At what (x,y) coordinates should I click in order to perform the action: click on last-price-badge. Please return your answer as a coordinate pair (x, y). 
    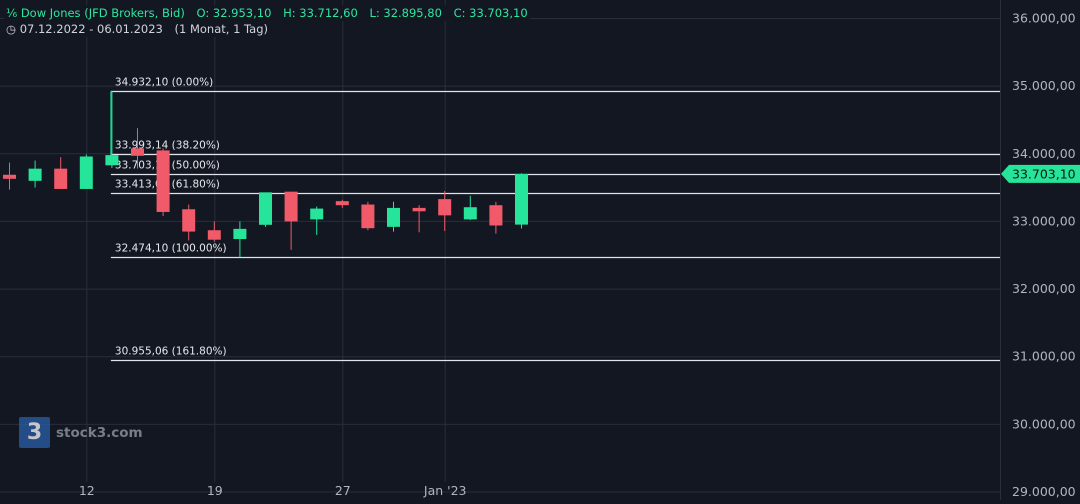
    Looking at the image, I should click on (1040, 173).